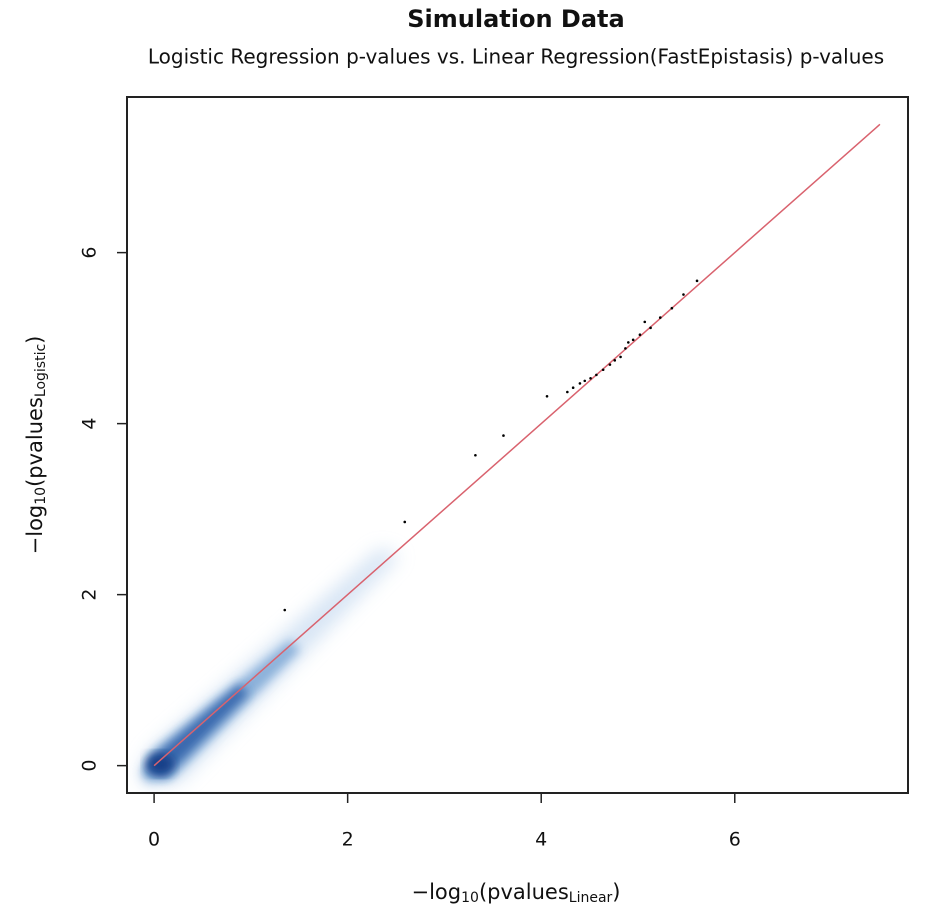 This screenshot has width=933, height=914. I want to click on x-tick-label: 4, so click(541, 840).